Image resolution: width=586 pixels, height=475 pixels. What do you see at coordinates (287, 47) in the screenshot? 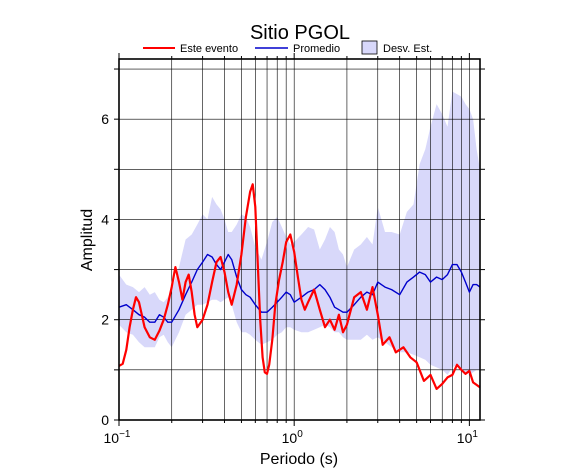
I see `legend: Este evento Promedio Desv. Est.` at bounding box center [287, 47].